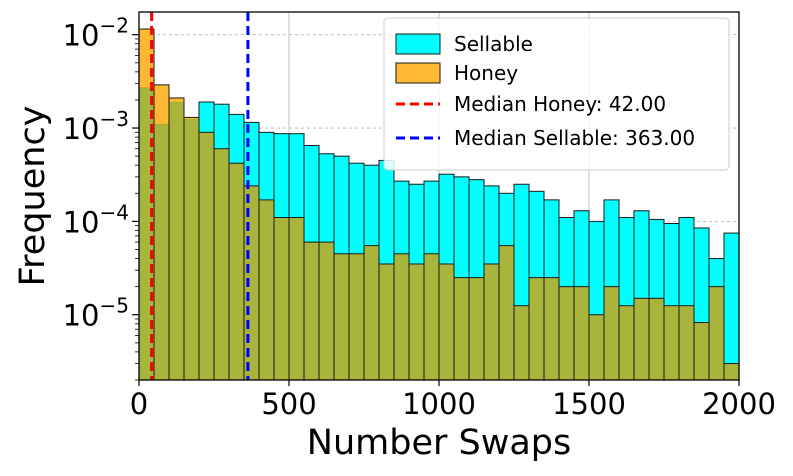 This screenshot has width=793, height=476. Describe the element at coordinates (731, 306) in the screenshot. I see `bar-sellable` at that location.